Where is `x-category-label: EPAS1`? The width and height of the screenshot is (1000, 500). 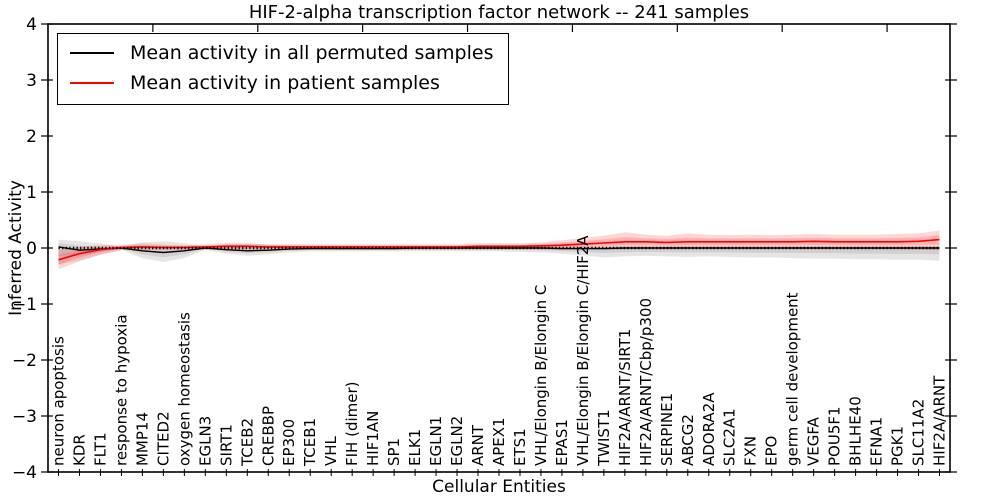
x-category-label: EPAS1 is located at coordinates (562, 442).